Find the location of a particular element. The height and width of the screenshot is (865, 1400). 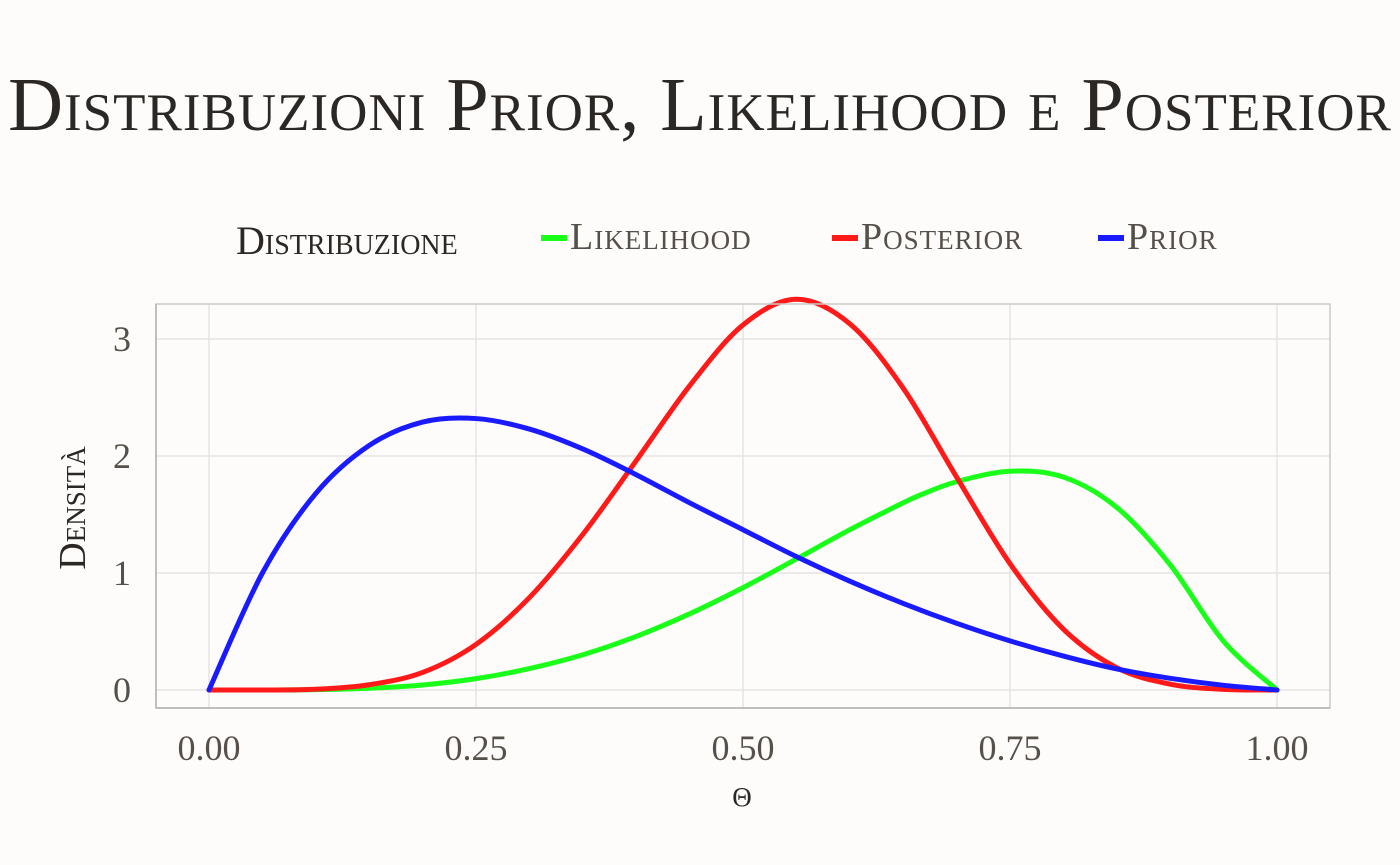

x-tick-label: 0.50 is located at coordinates (743, 748).